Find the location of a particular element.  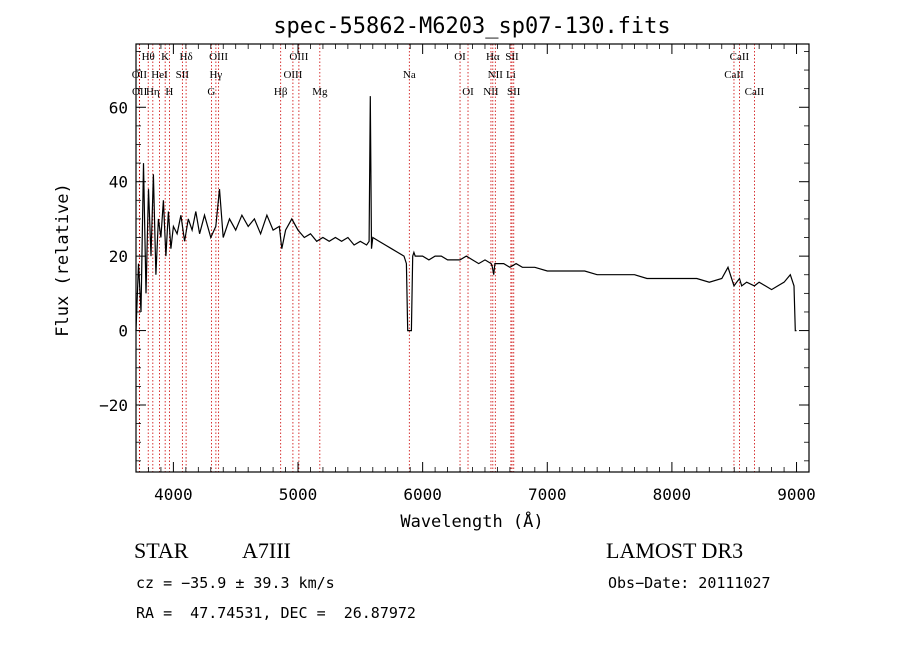

y-tick-label-0: −20 is located at coordinates (113, 405).